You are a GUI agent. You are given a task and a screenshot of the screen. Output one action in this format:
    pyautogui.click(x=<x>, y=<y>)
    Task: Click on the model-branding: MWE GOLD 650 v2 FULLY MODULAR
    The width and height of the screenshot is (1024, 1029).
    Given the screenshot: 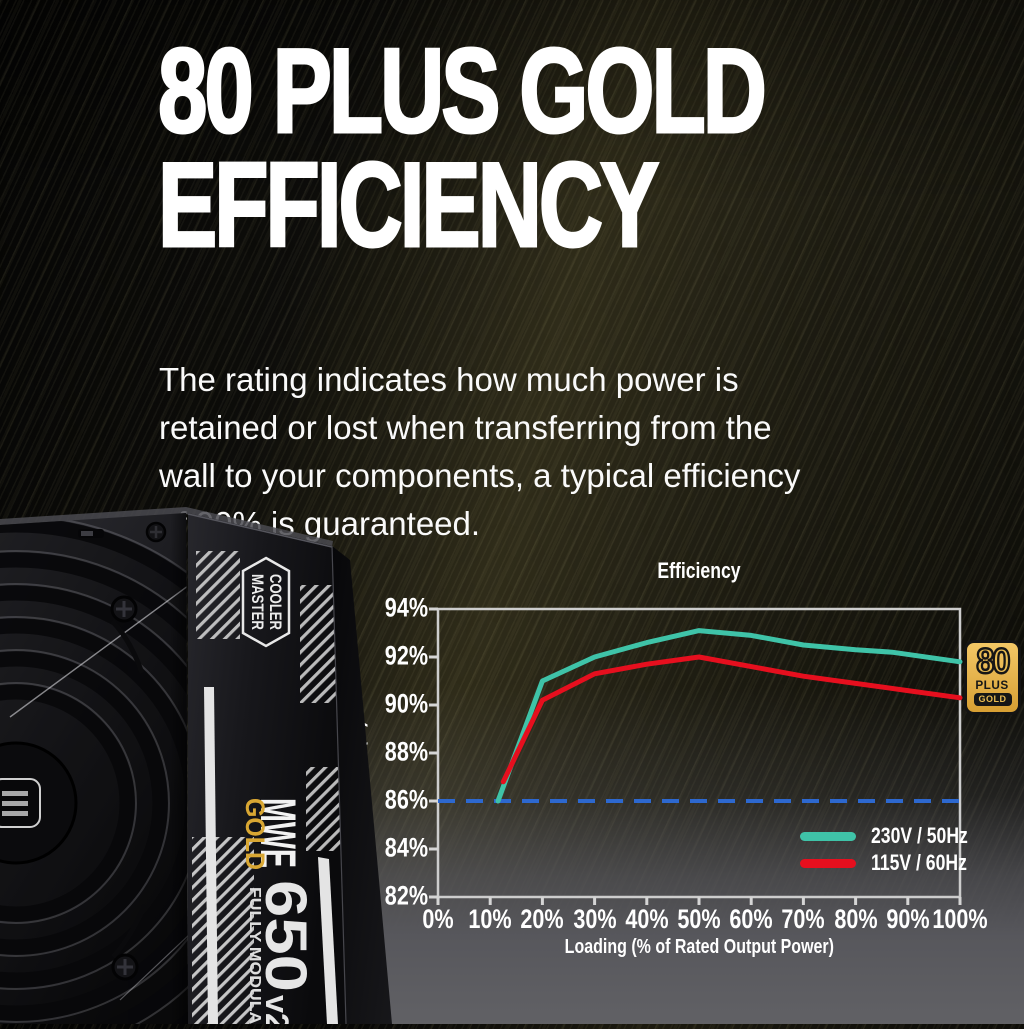 What is the action you would take?
    pyautogui.click(x=279, y=911)
    